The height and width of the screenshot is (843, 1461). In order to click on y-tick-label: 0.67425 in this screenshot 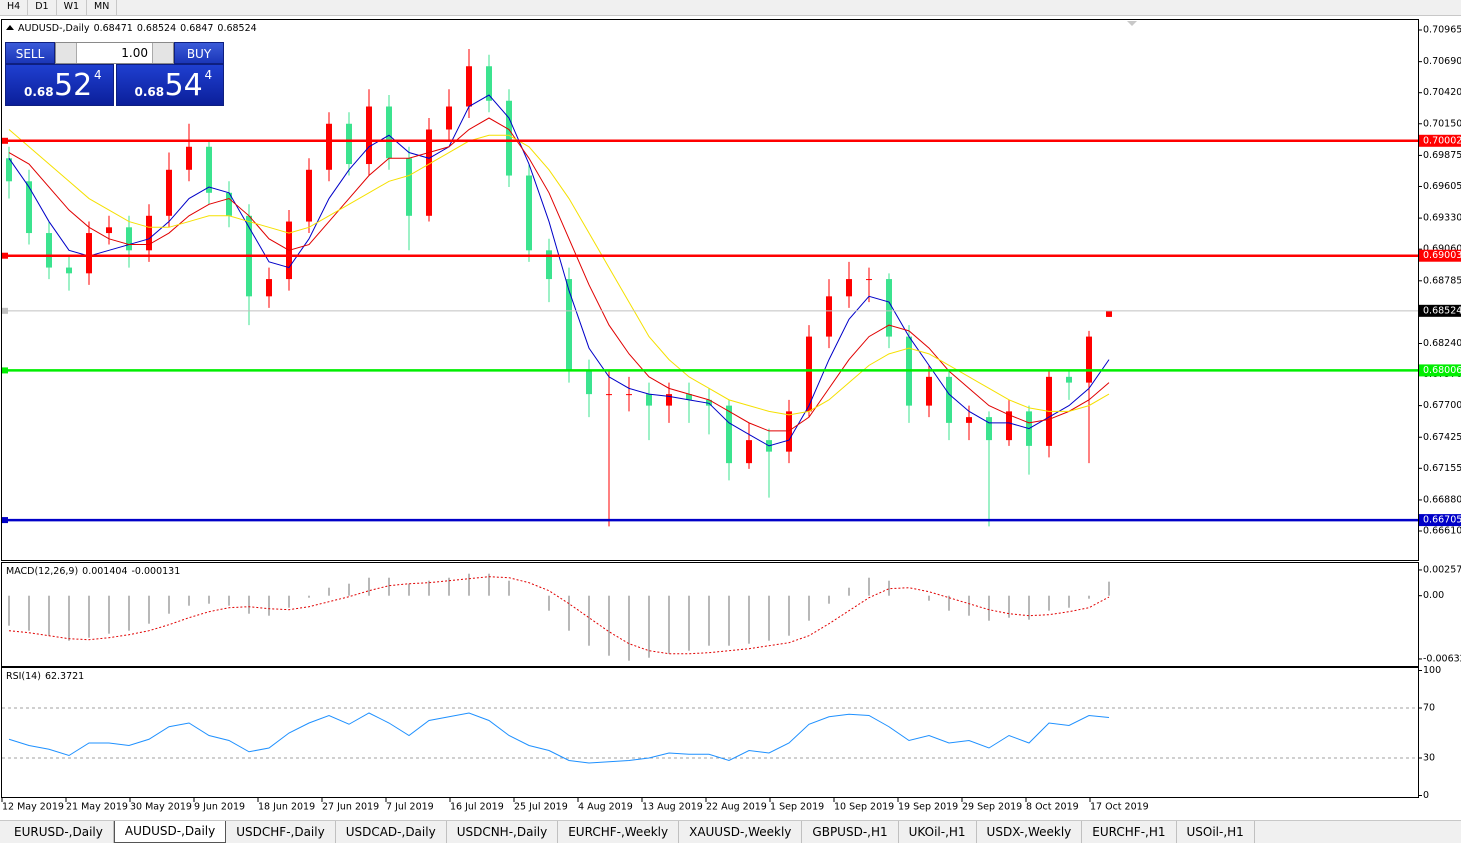, I will do `click(1442, 437)`.